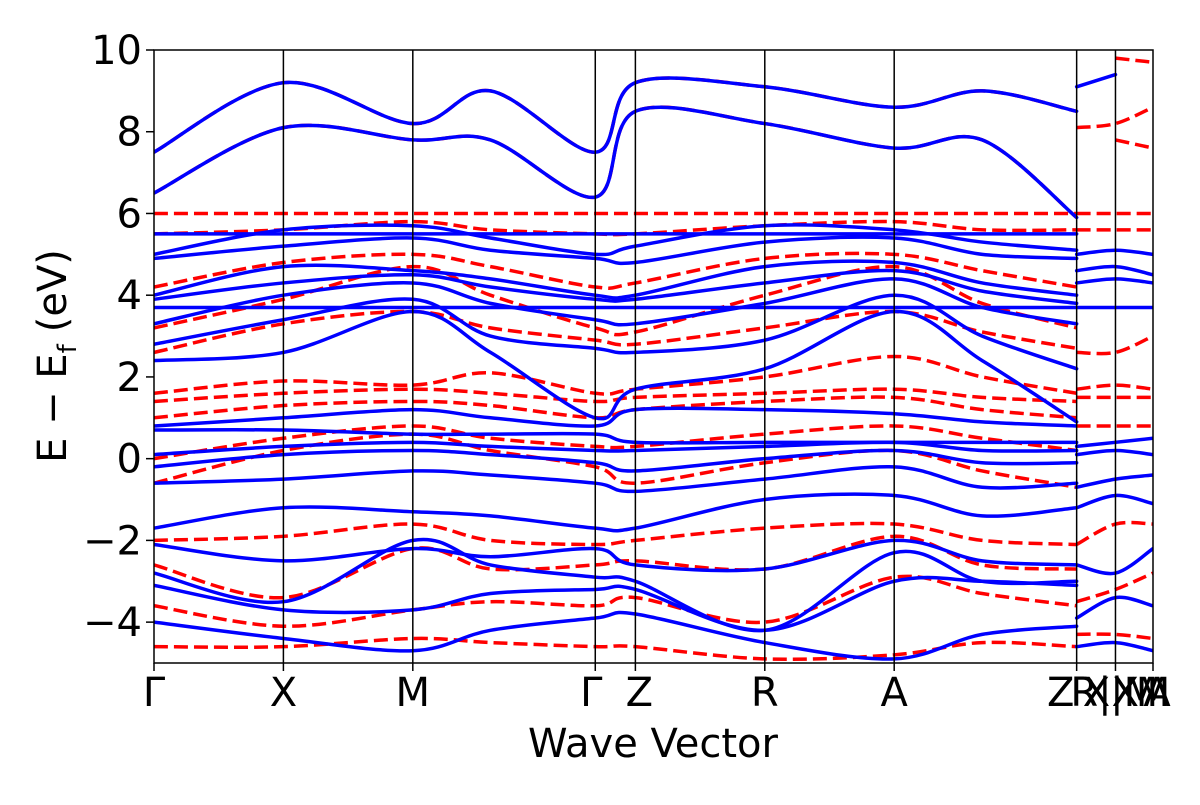 This screenshot has width=1200, height=805. I want to click on y-axis-label-subscript: f, so click(68, 348).